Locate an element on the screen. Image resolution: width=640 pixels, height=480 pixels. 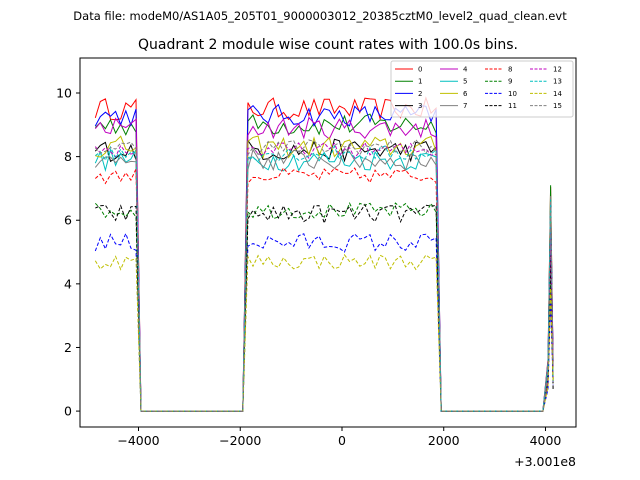
y-axis: 0 2 4 6 8 10 is located at coordinates (68, 252).